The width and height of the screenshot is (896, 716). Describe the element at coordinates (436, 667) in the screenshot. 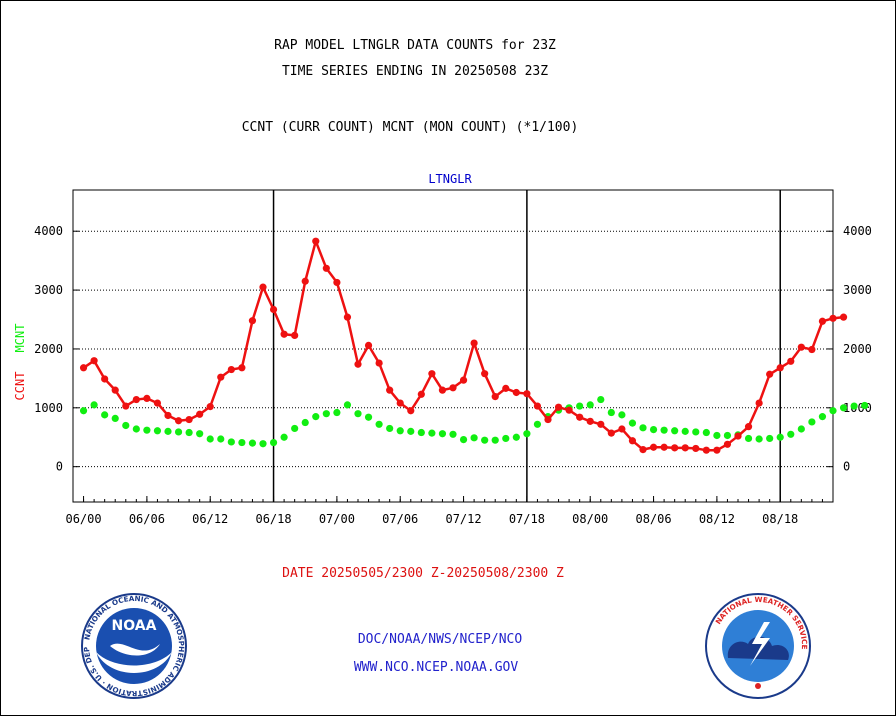

I see `footer-website-link: WWW.NCO.NCEP.NOAA.GOV` at that location.